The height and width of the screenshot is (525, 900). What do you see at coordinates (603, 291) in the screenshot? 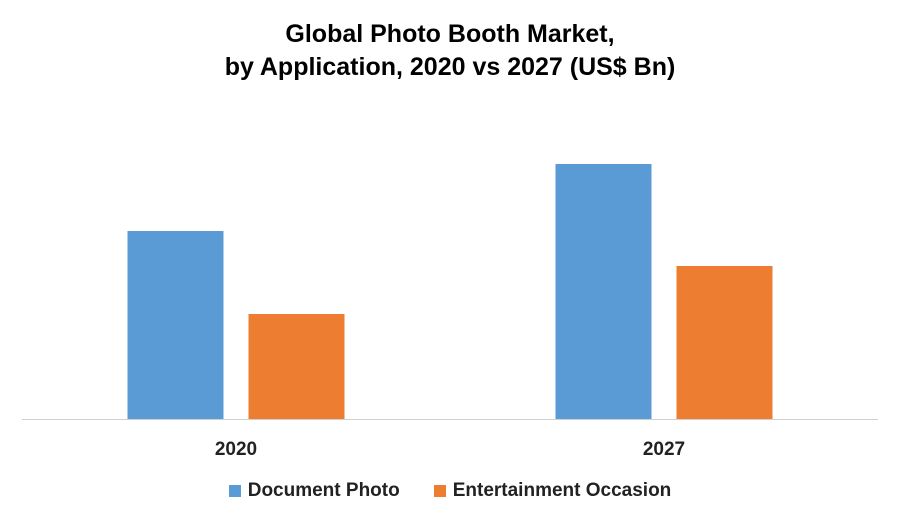
I see `bar-2027-document-photo` at bounding box center [603, 291].